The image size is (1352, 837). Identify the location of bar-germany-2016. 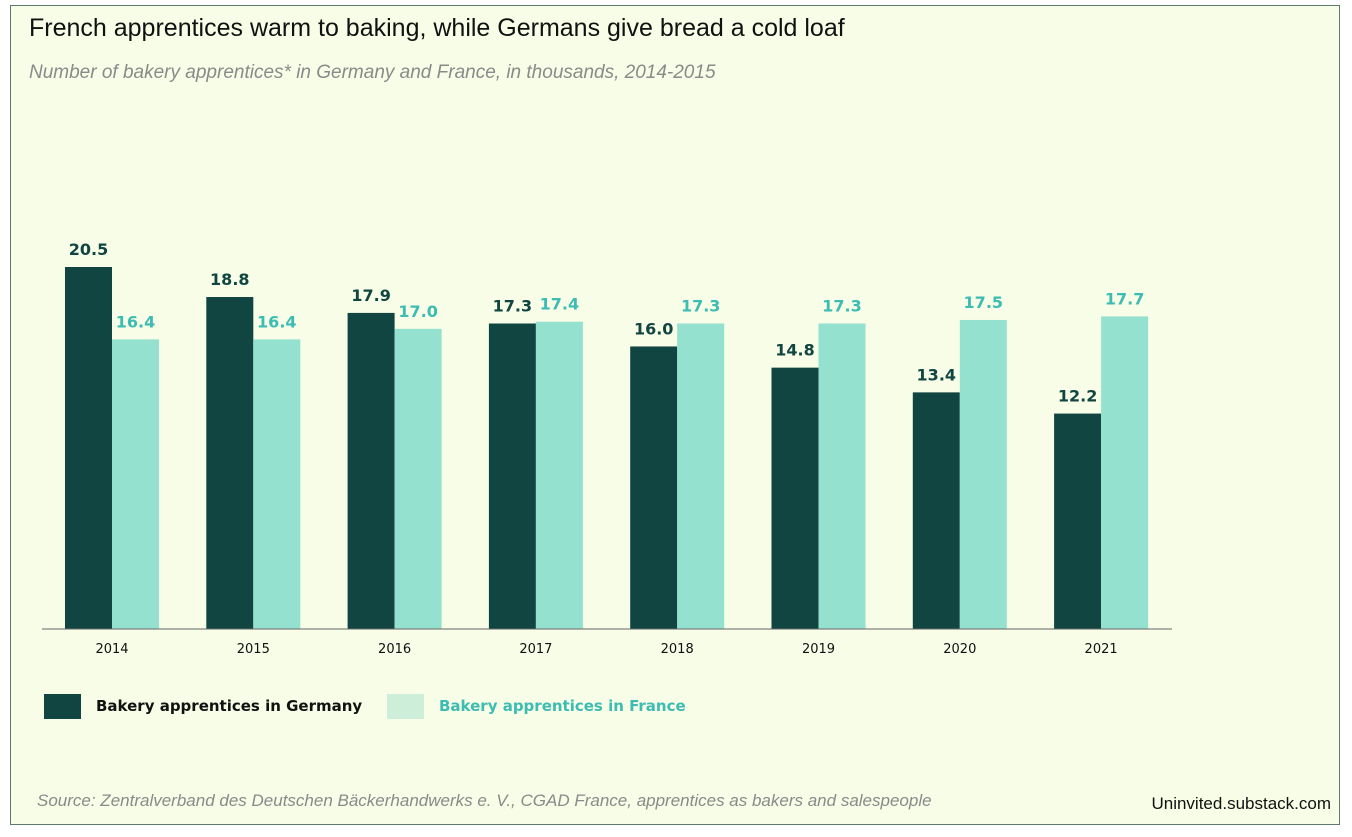
(371, 470).